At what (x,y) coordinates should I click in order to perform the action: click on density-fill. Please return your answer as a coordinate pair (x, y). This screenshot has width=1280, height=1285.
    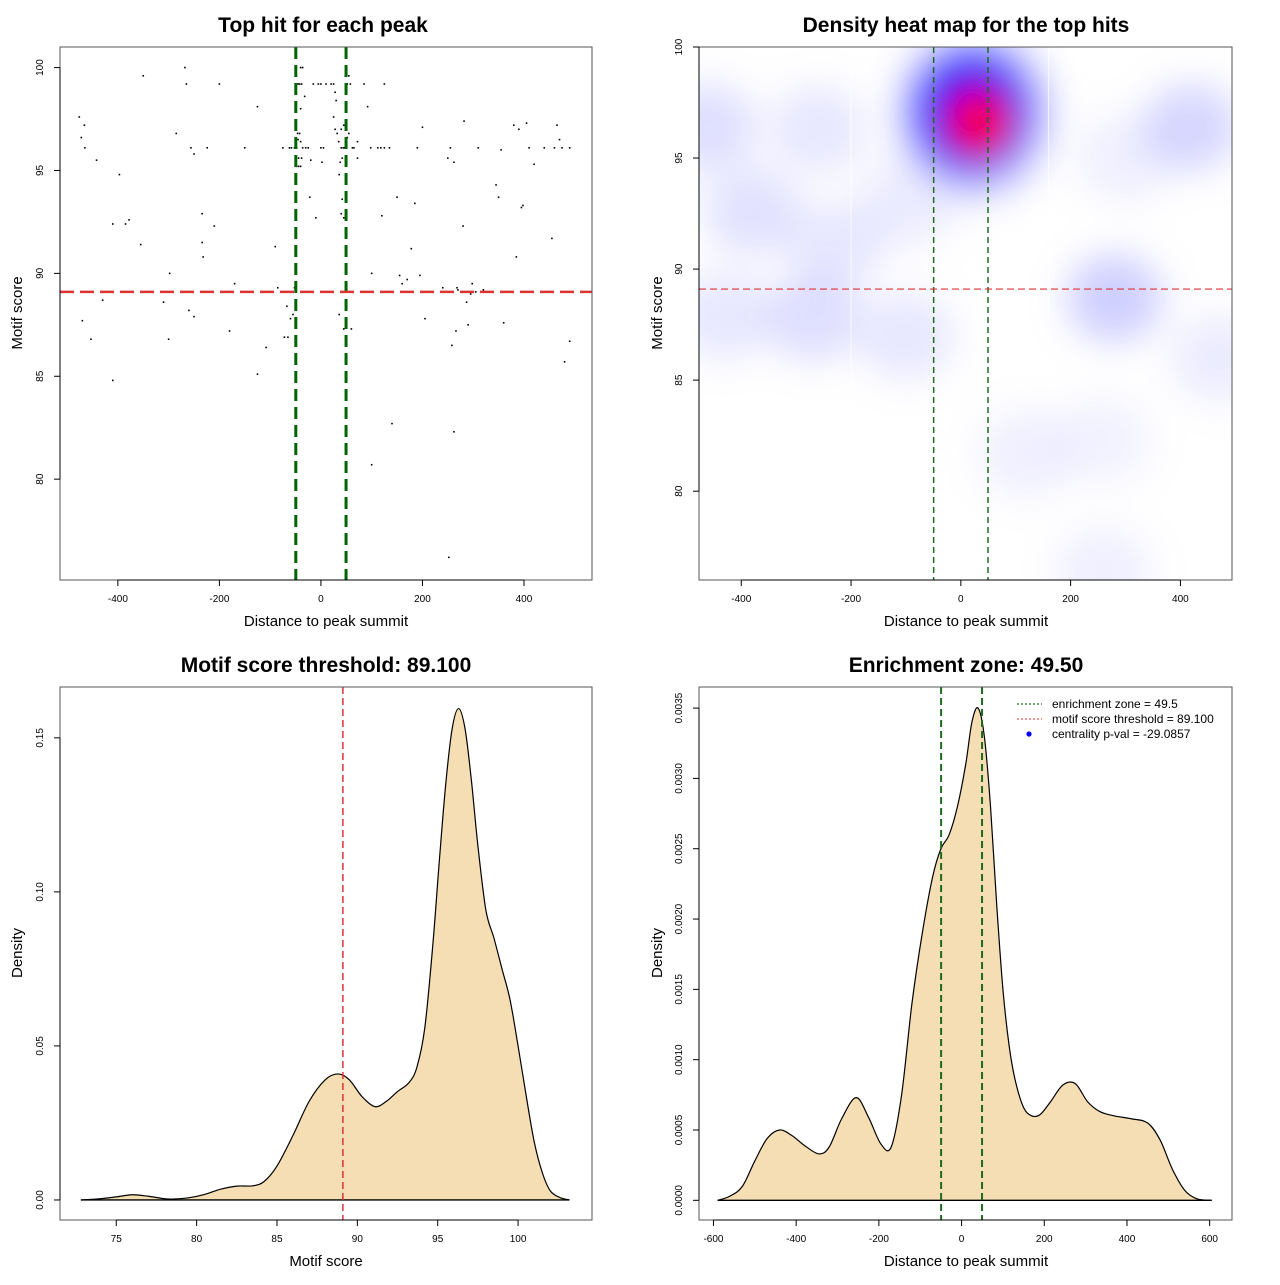
    Looking at the image, I should click on (964, 954).